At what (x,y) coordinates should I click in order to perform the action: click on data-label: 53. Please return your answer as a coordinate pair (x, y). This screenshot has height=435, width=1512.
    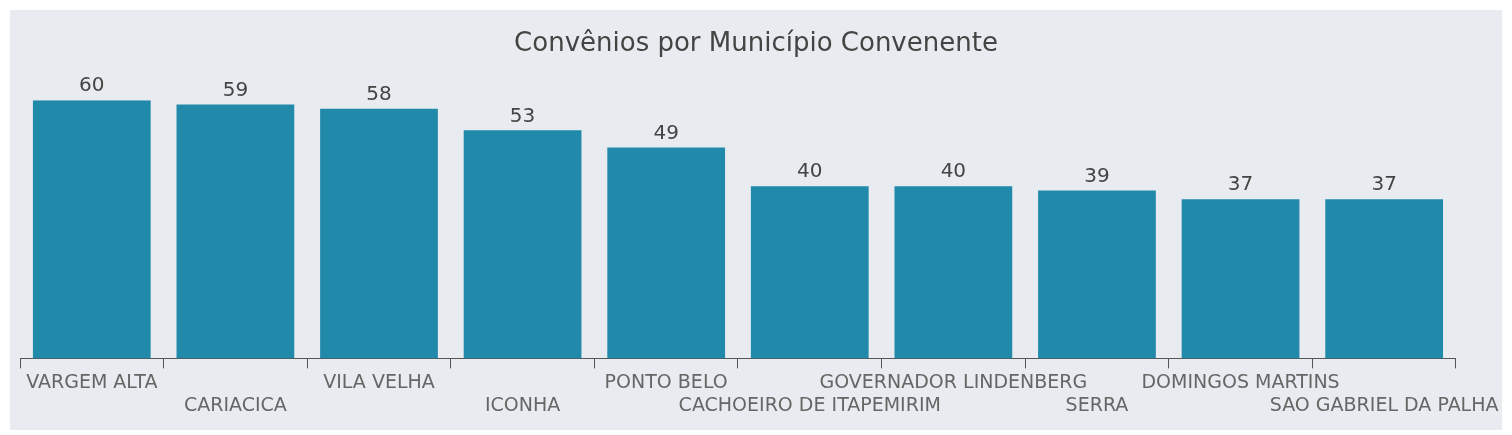
    Looking at the image, I should click on (522, 114).